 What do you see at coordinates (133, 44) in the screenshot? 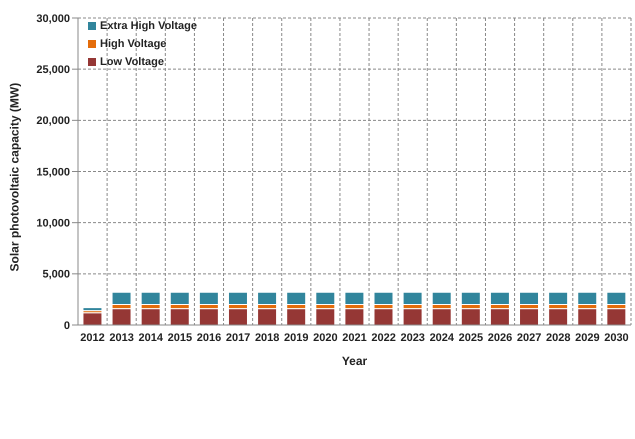
I see `legend-label: High Voltage` at bounding box center [133, 44].